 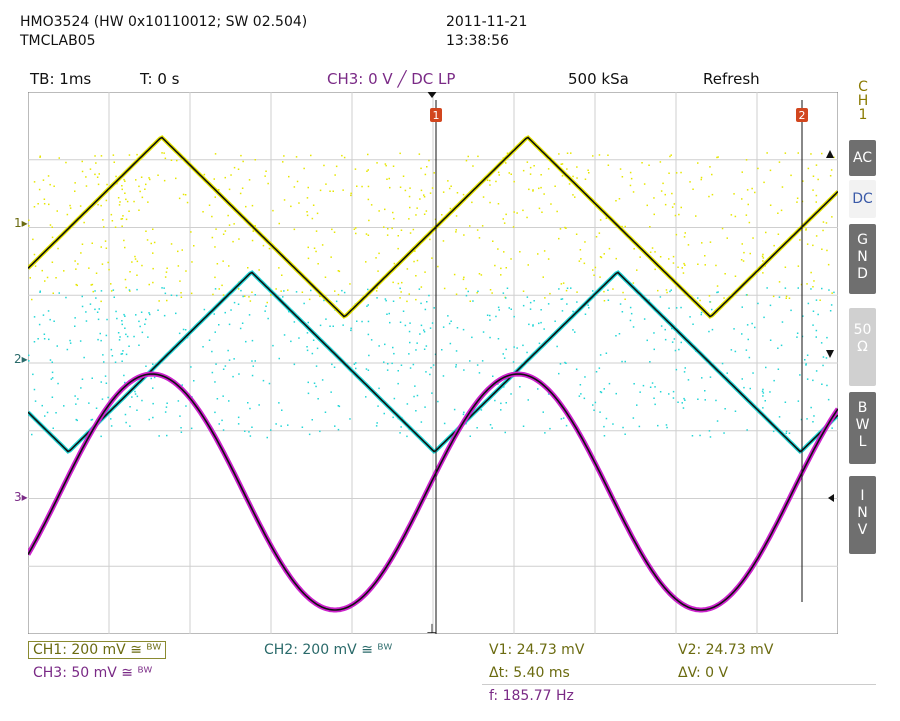 I want to click on cursor-v2-readout: V2: 24.73 mV, so click(x=726, y=650).